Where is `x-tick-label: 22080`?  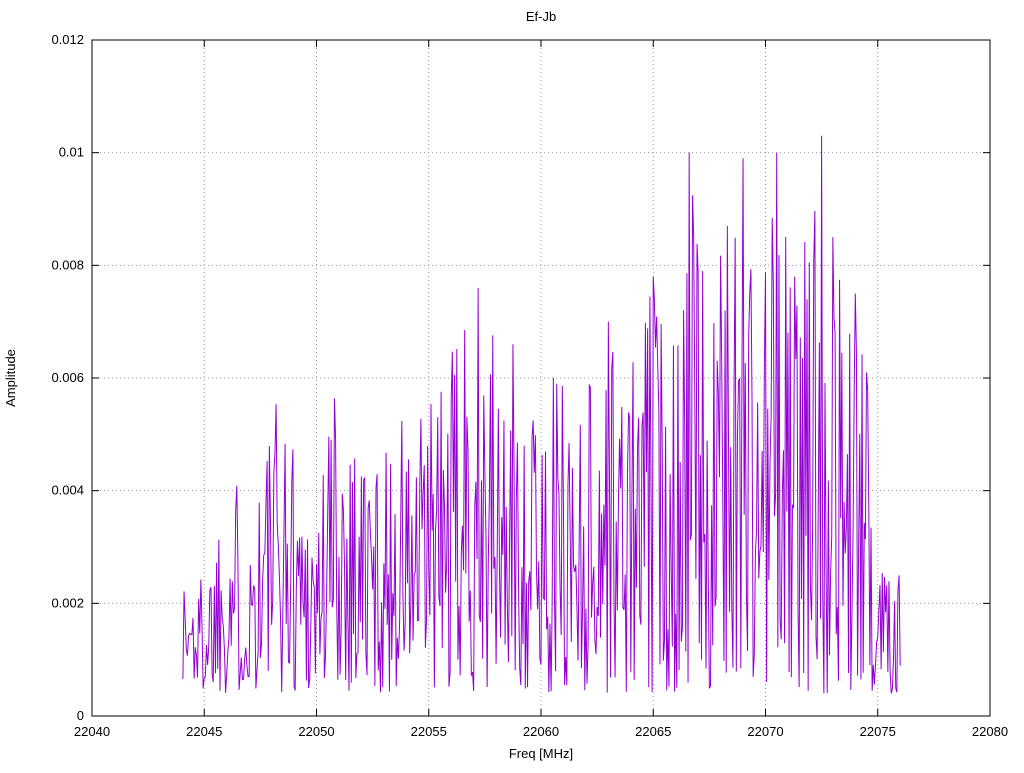 x-tick-label: 22080 is located at coordinates (990, 731).